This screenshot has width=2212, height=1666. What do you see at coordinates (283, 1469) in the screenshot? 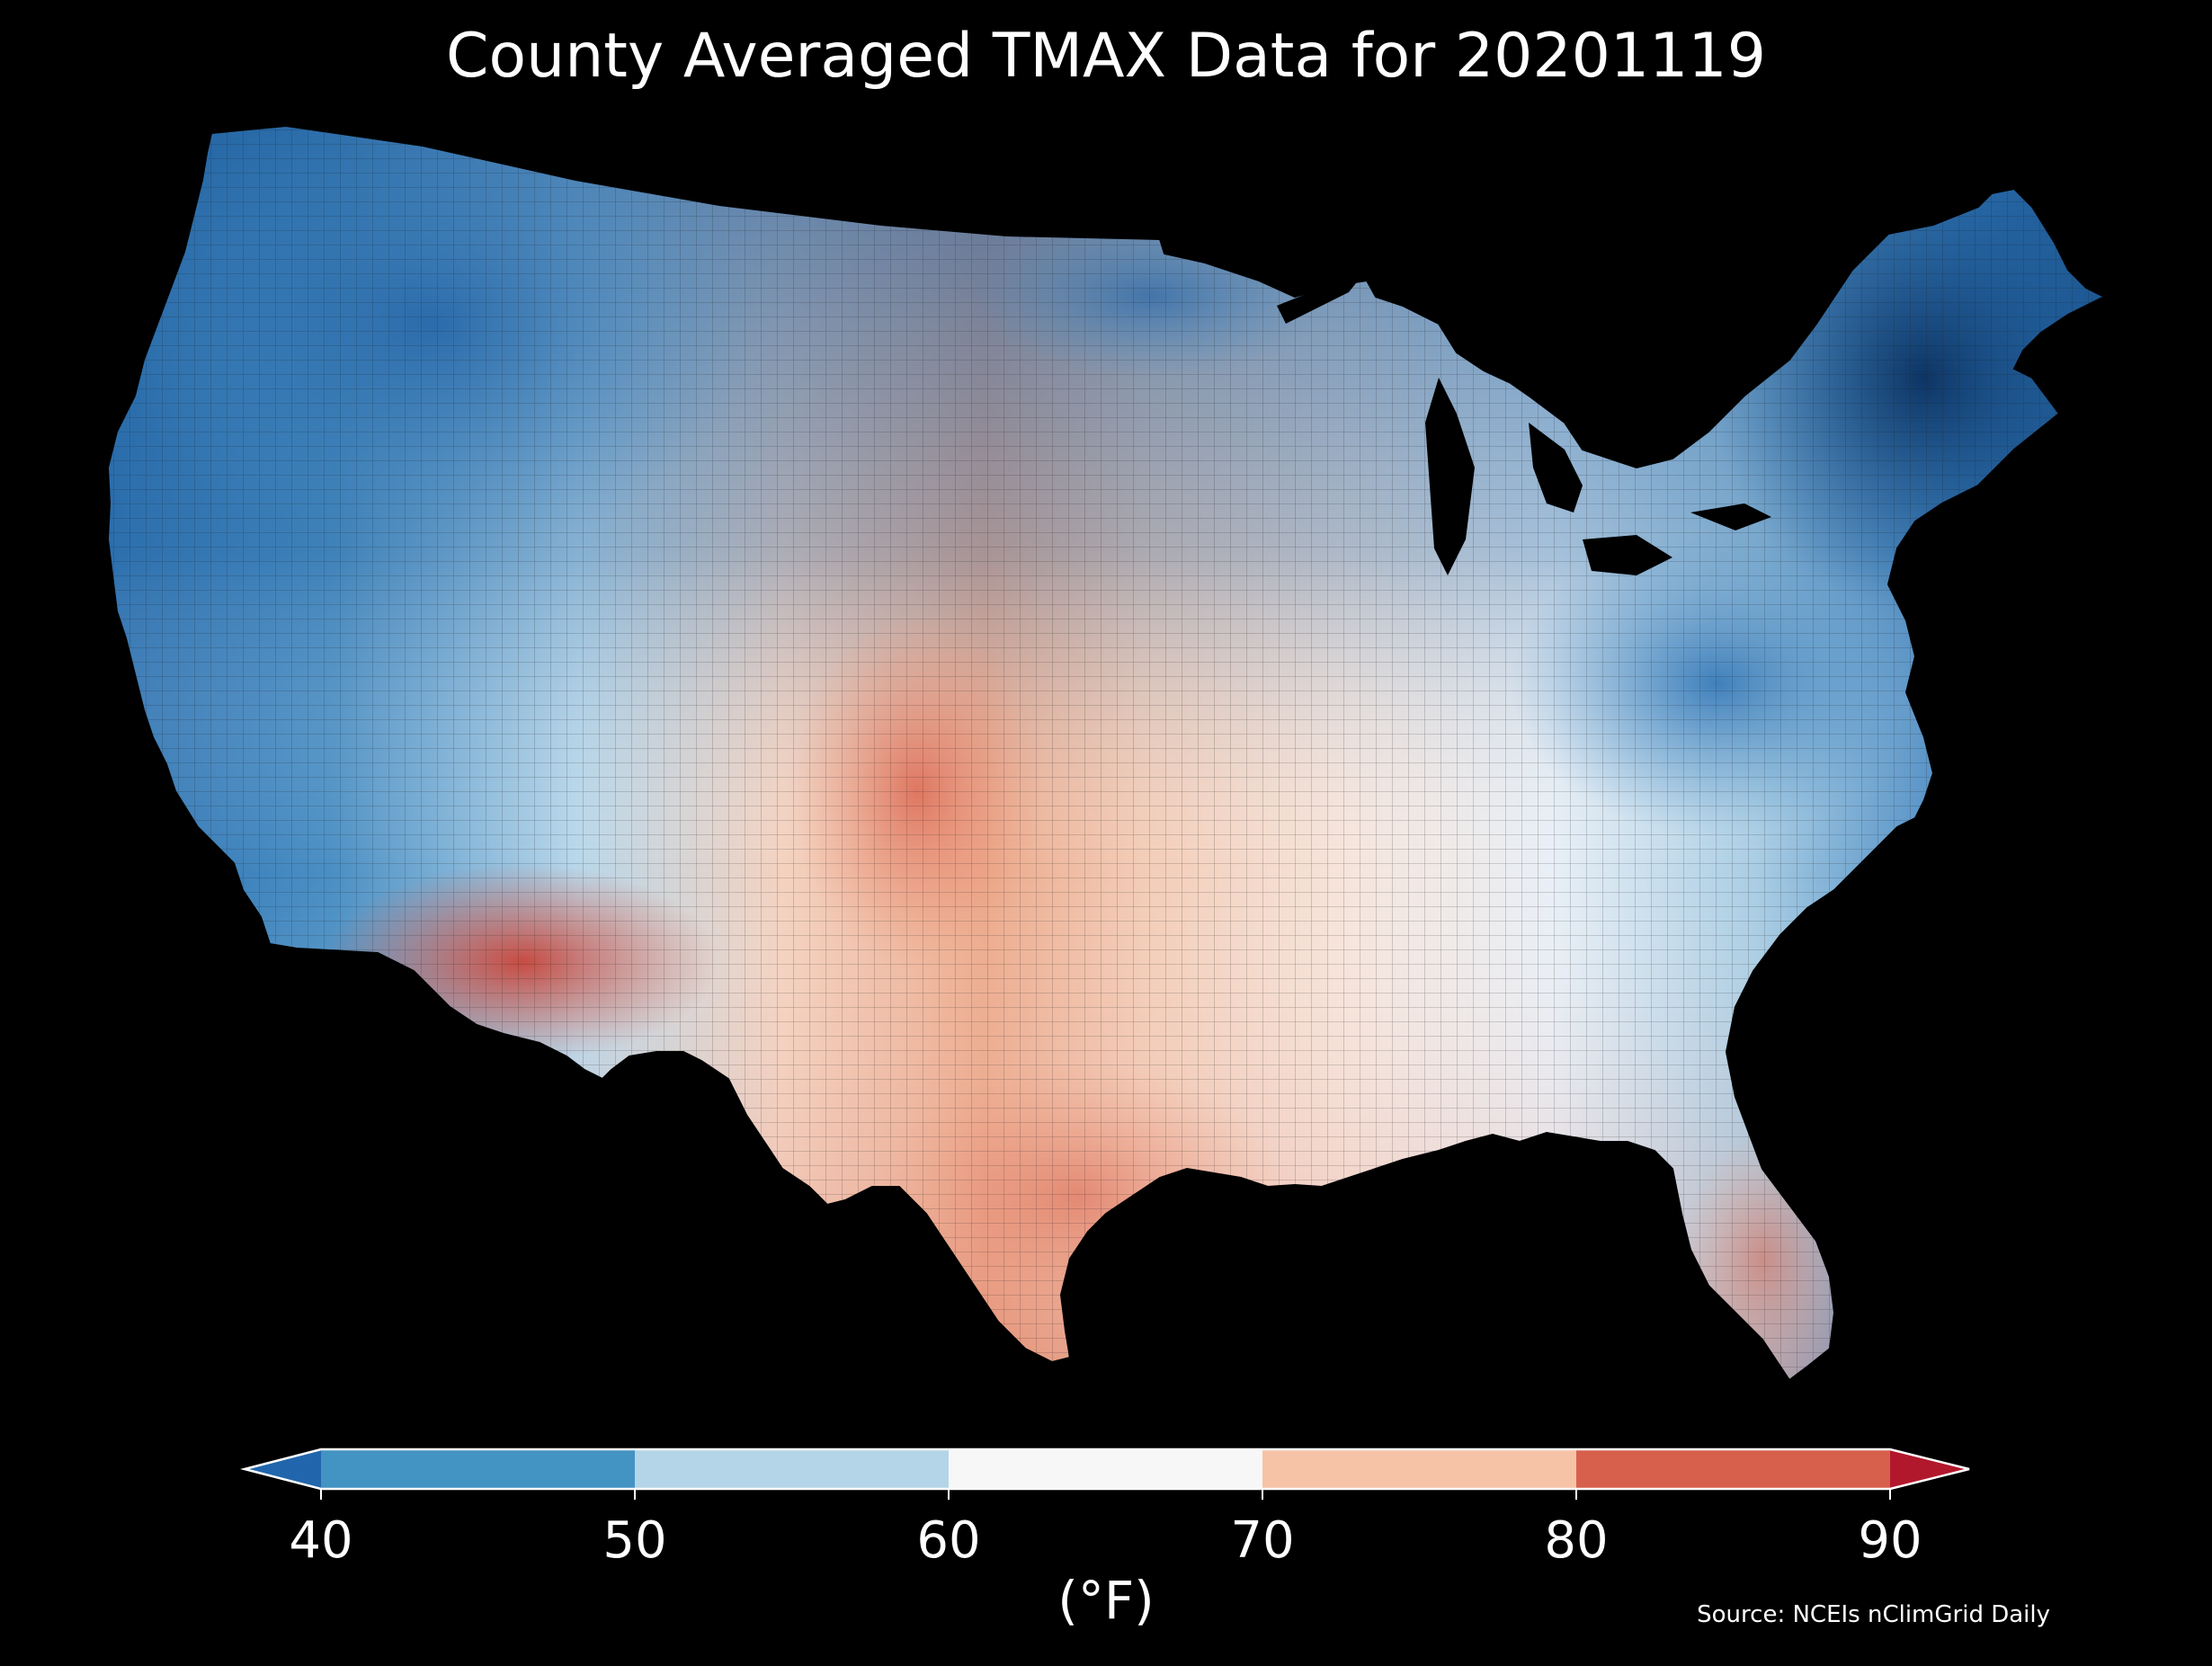
I see `colorbar-under-arrow` at bounding box center [283, 1469].